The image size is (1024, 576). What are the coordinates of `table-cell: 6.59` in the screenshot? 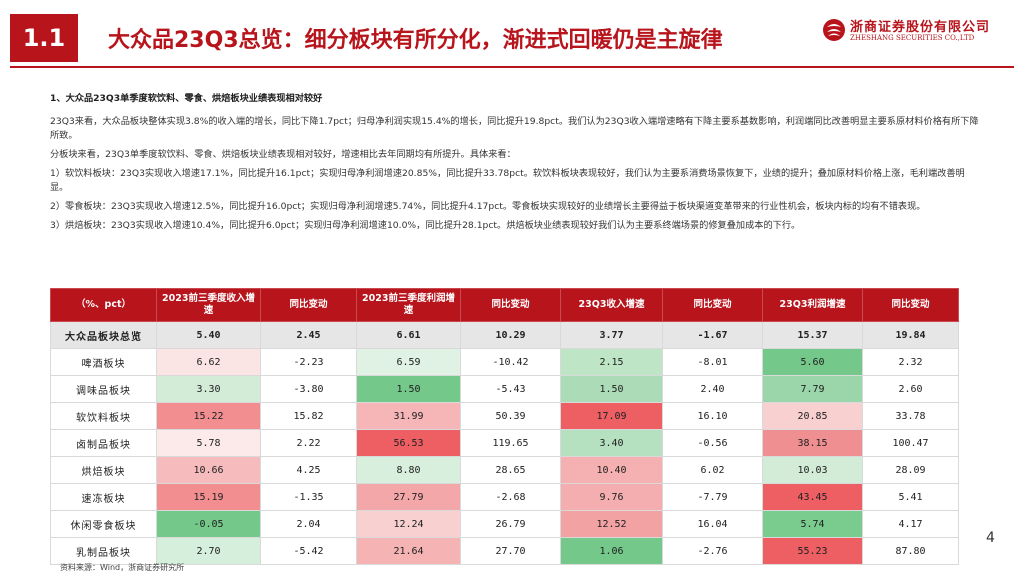 It's located at (408, 362).